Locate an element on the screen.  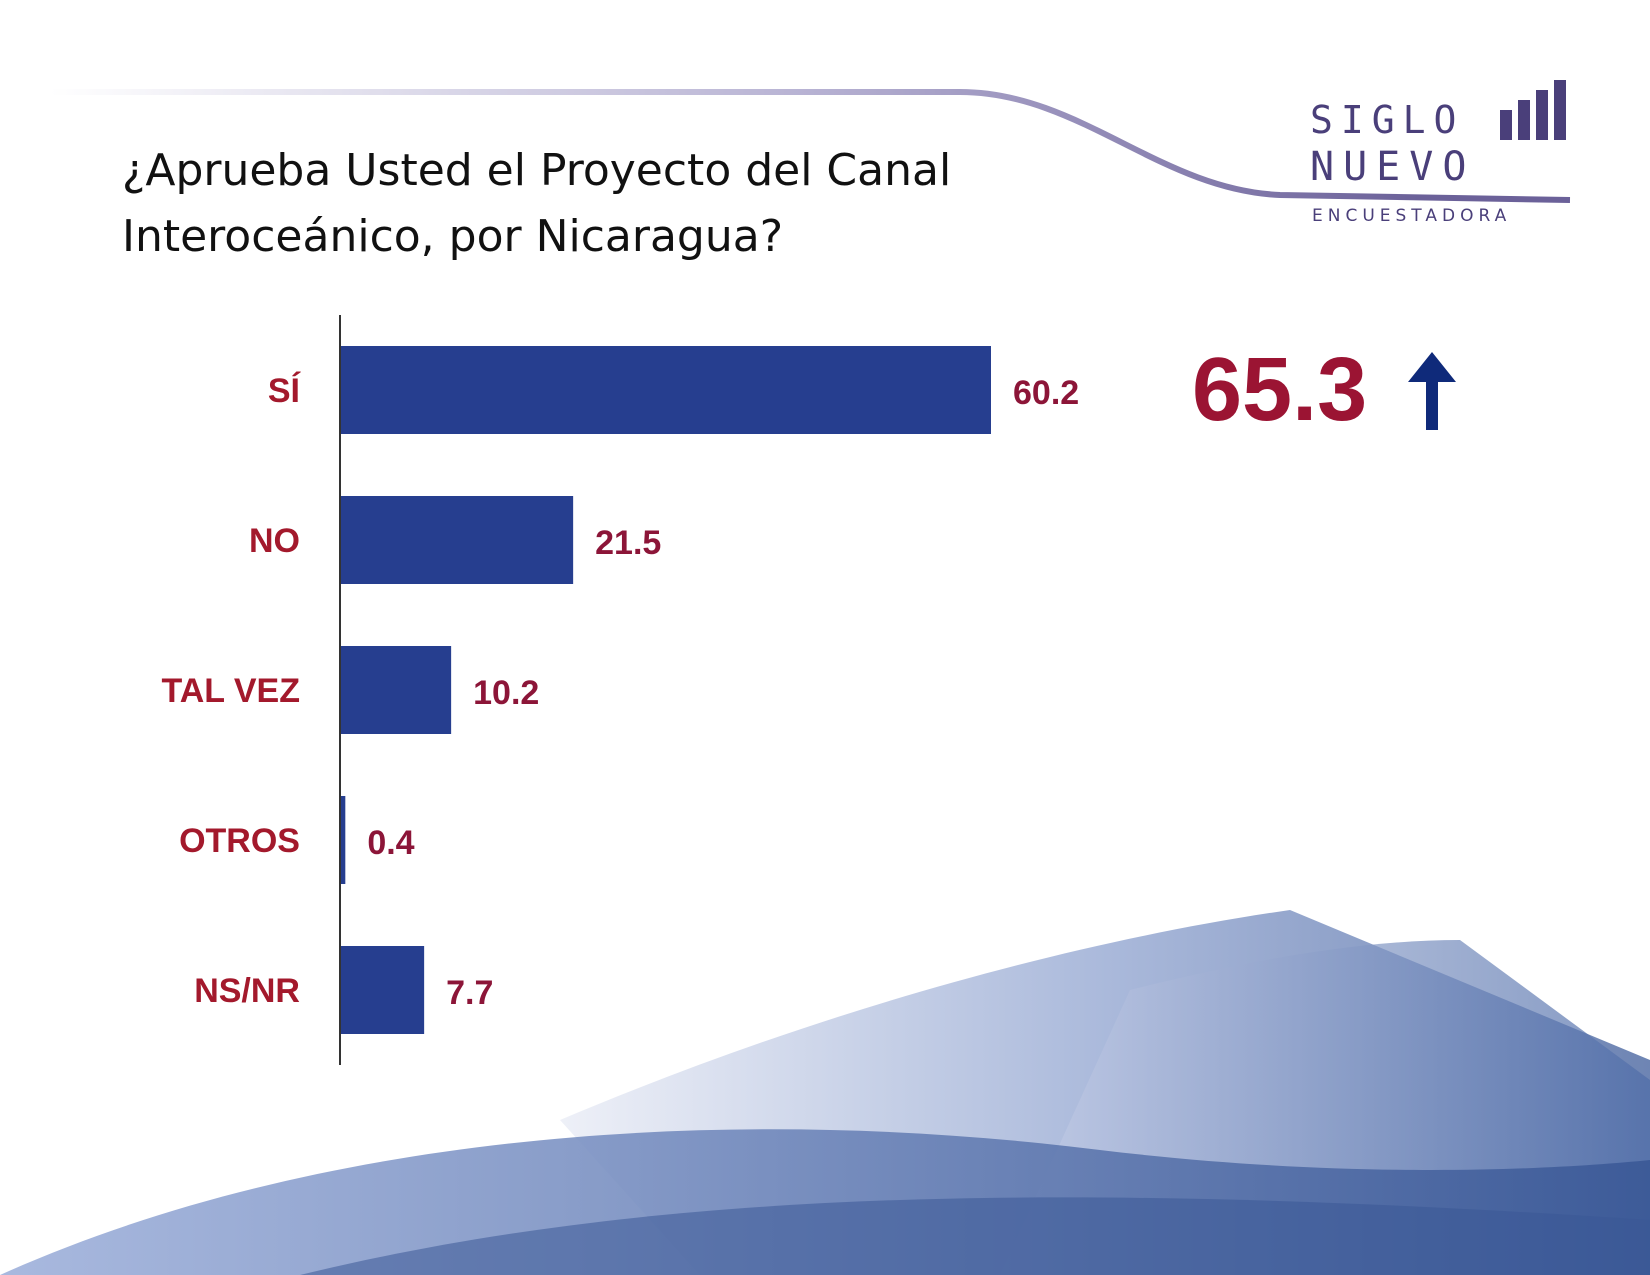
category-label: NS/NR is located at coordinates (247, 991).